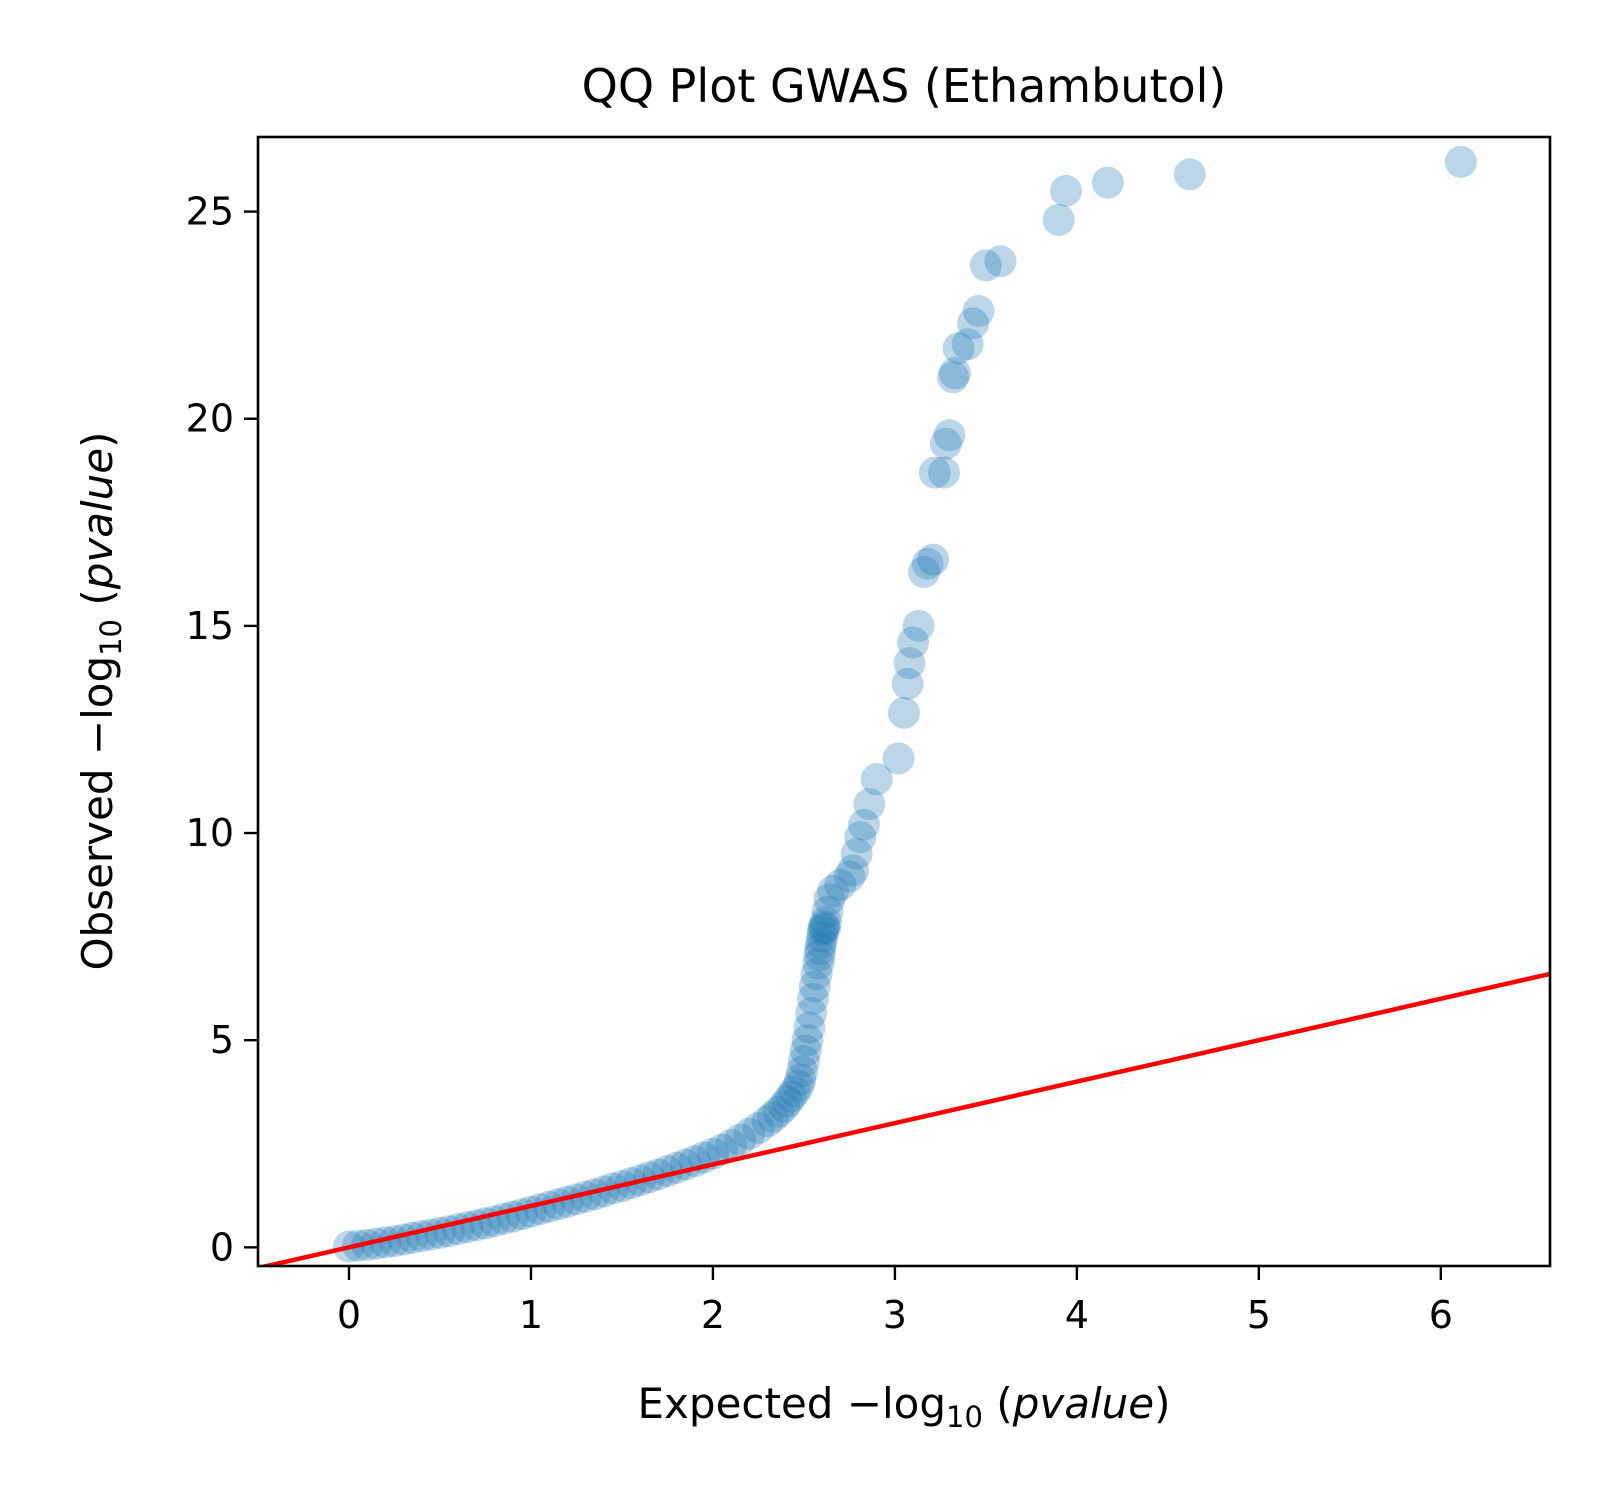  What do you see at coordinates (964, 1417) in the screenshot?
I see `x-axis-label-subscript: 10` at bounding box center [964, 1417].